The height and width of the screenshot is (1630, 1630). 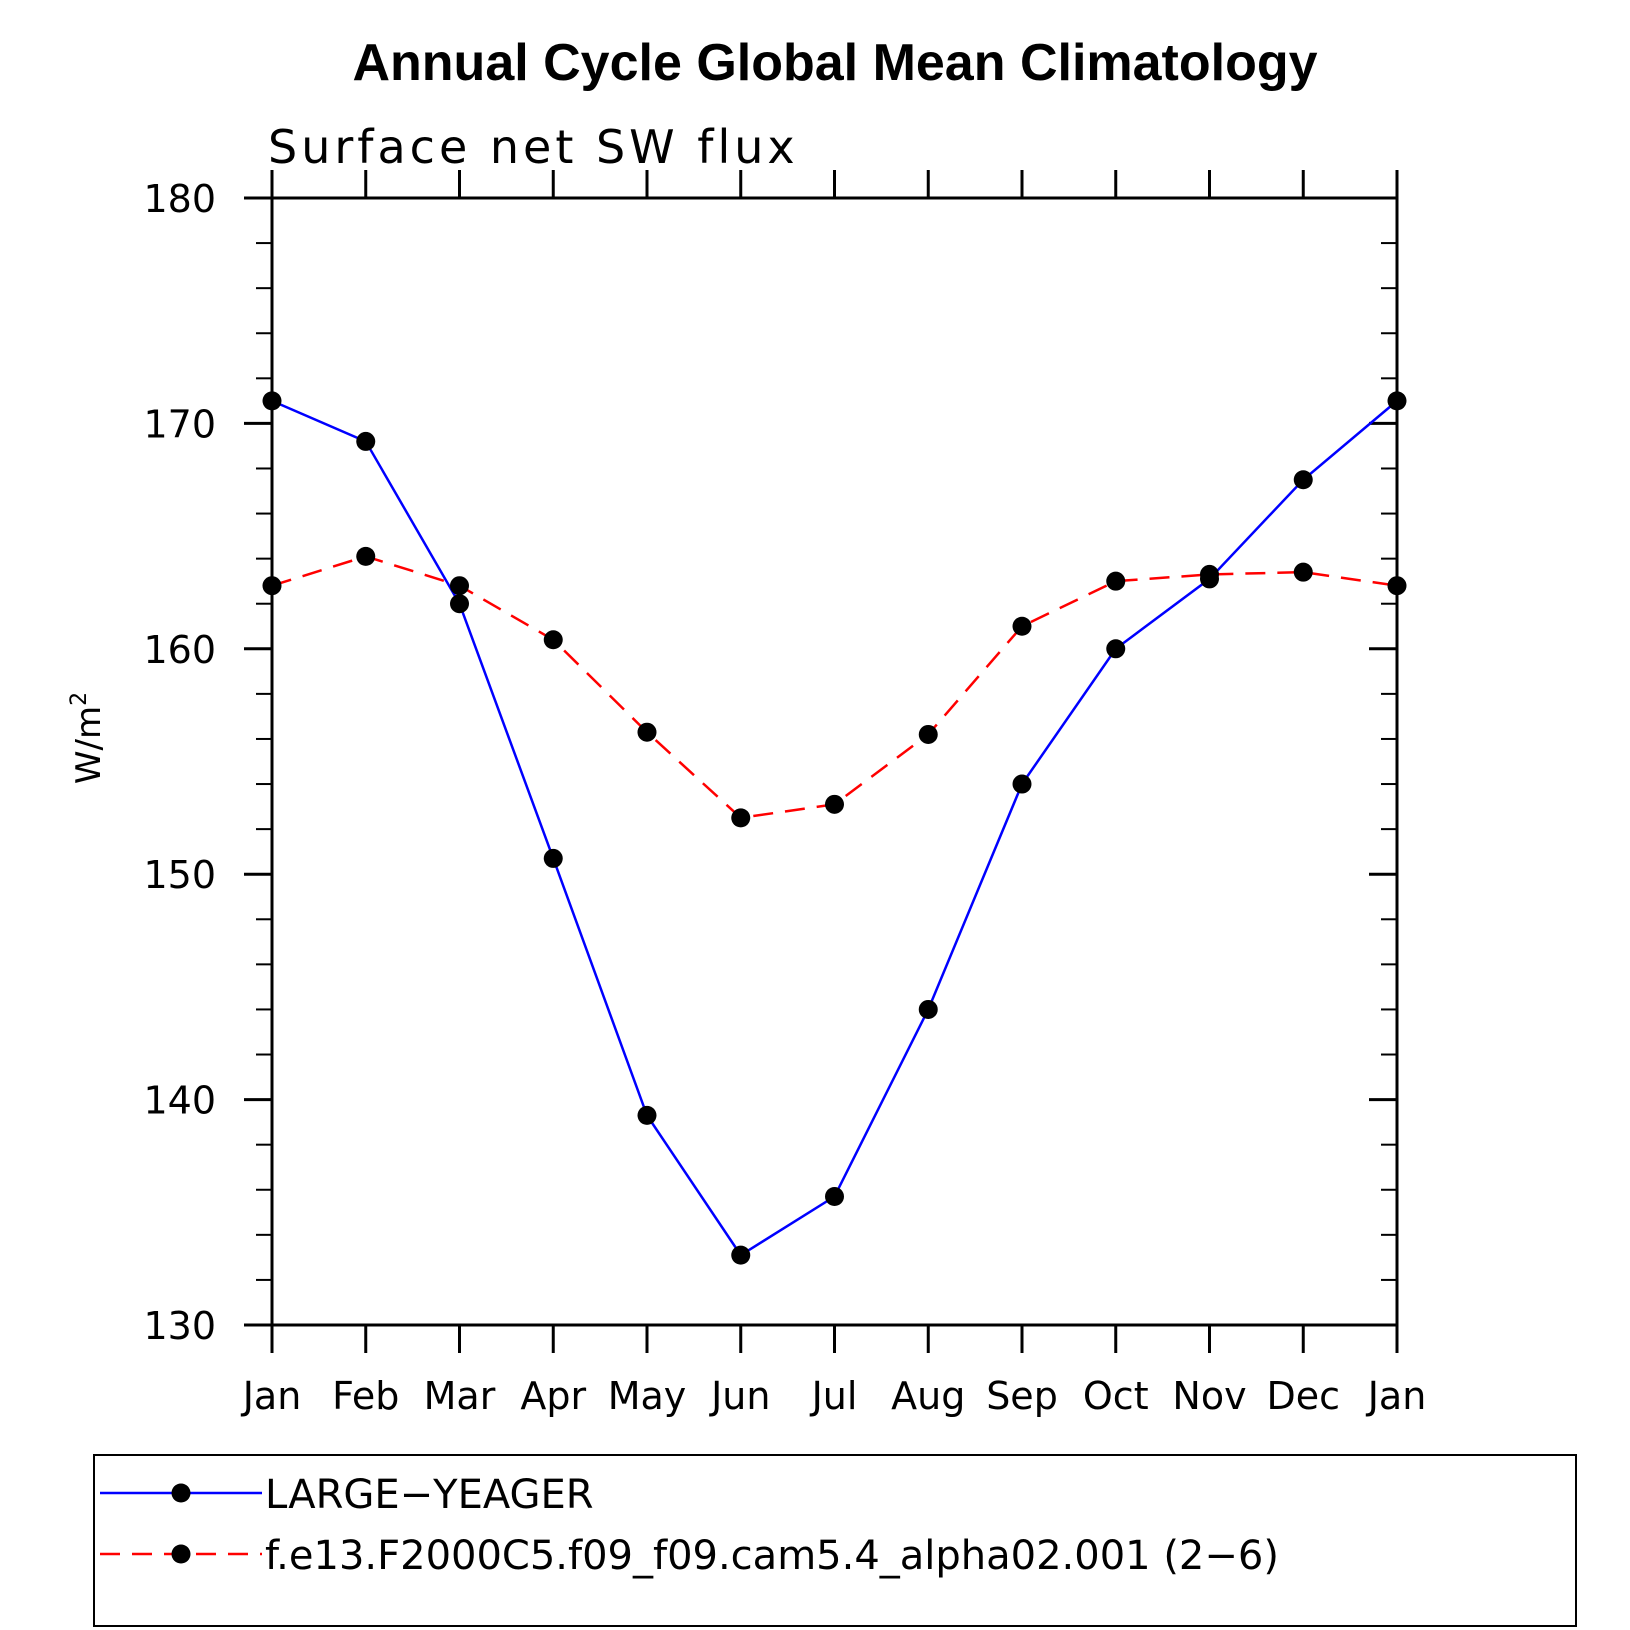 I want to click on x-tick-label-5: Jun, so click(x=739, y=1396).